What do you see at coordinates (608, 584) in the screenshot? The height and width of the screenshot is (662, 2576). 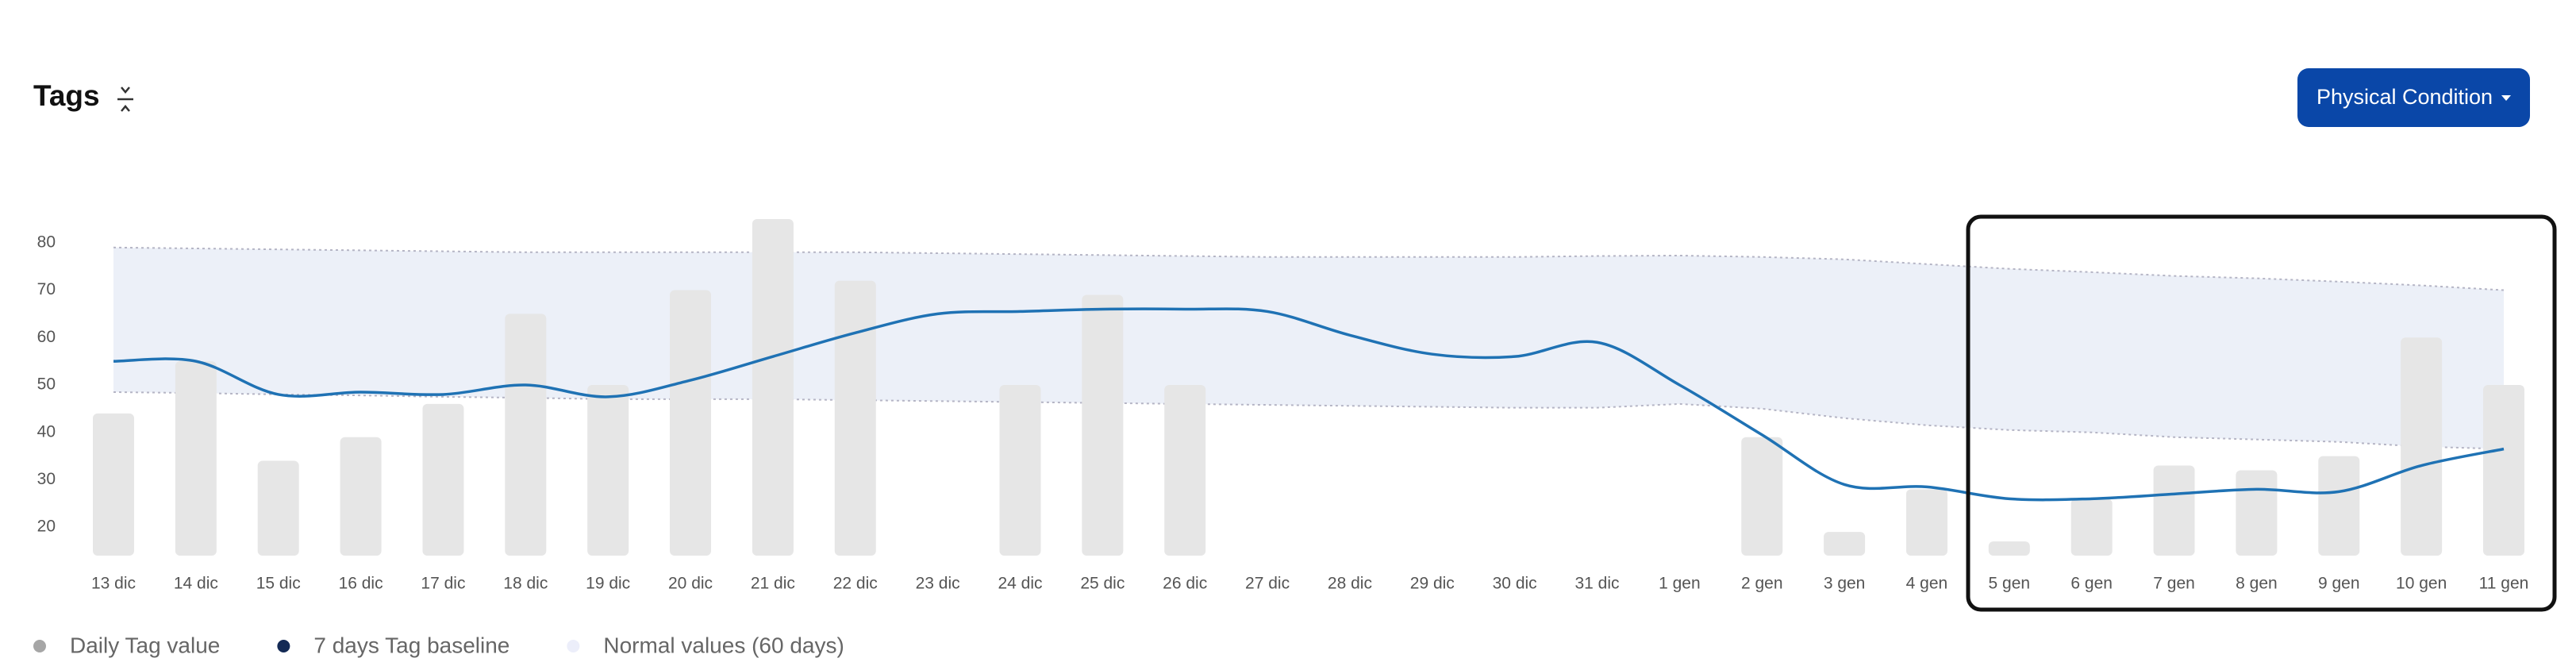 I see `x-tick-label: 19 dic` at bounding box center [608, 584].